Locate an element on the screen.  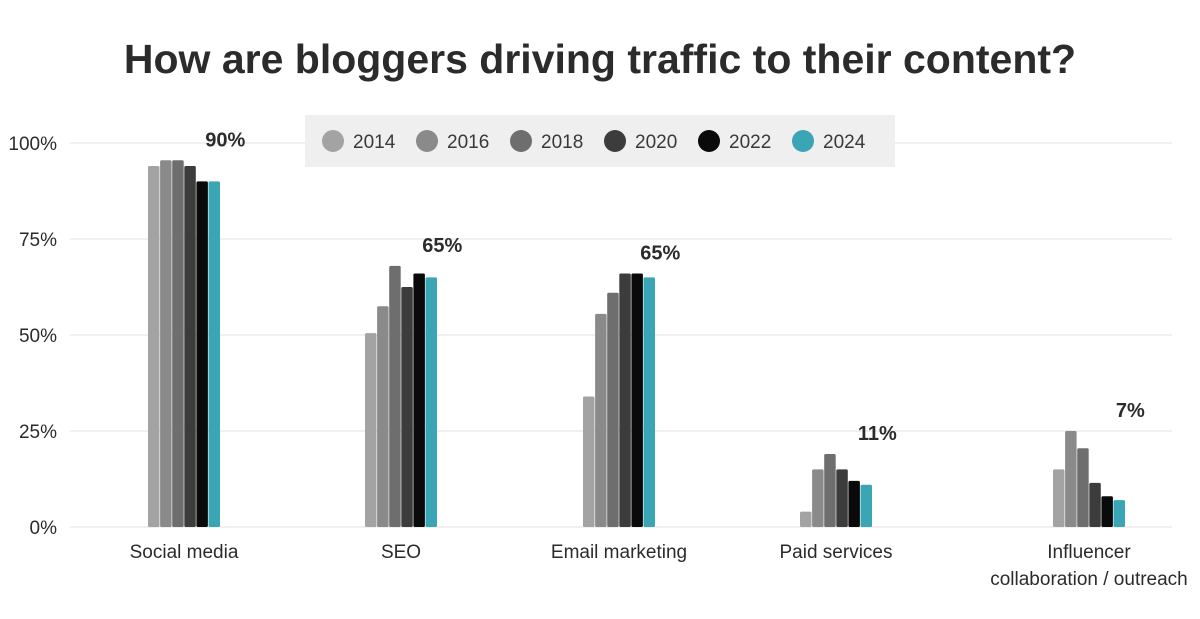
legend-label: 2024 is located at coordinates (844, 142).